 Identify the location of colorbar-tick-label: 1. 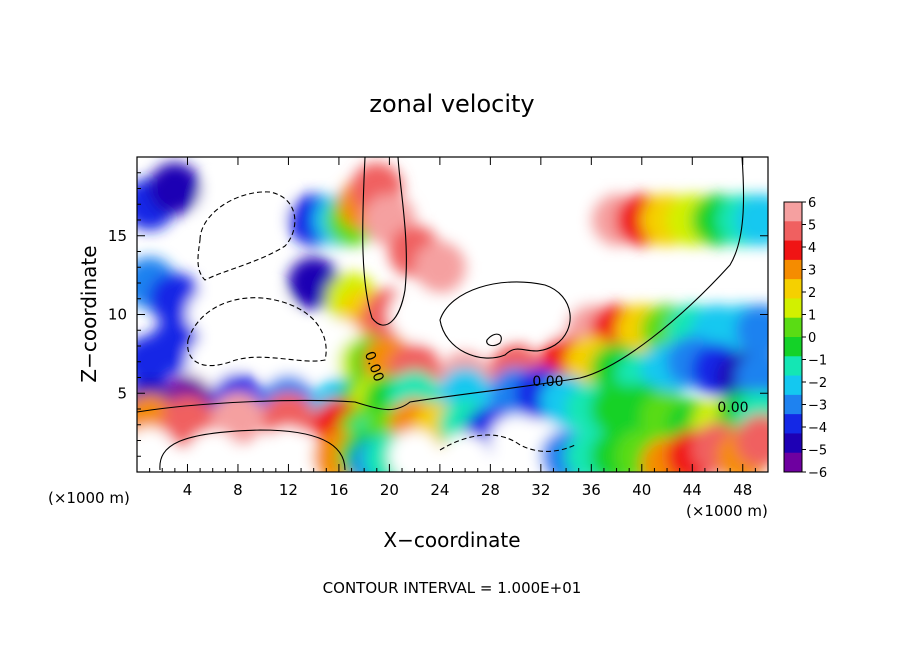
(812, 316).